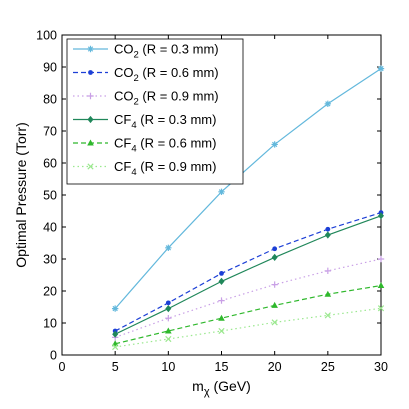 Image resolution: width=409 pixels, height=409 pixels. Describe the element at coordinates (53, 356) in the screenshot. I see `y-tick-label: 0` at that location.